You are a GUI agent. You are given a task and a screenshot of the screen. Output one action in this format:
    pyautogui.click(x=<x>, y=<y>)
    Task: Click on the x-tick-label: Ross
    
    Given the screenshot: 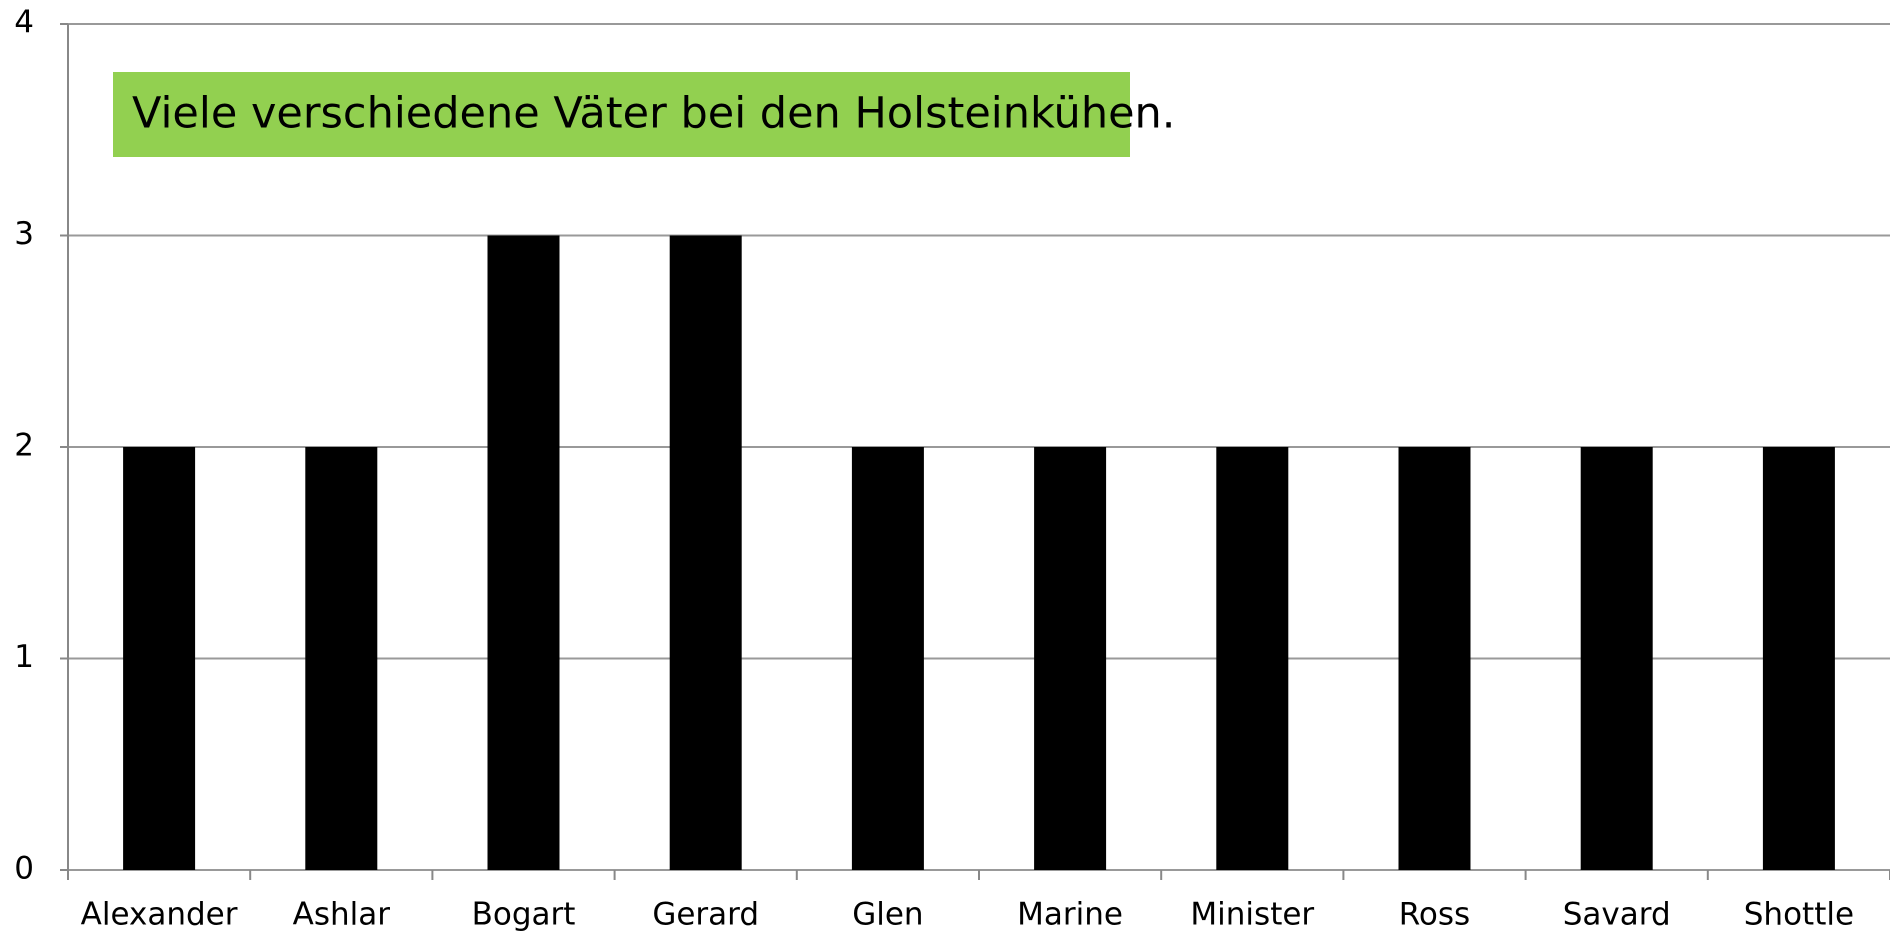 What is the action you would take?
    pyautogui.click(x=1434, y=915)
    